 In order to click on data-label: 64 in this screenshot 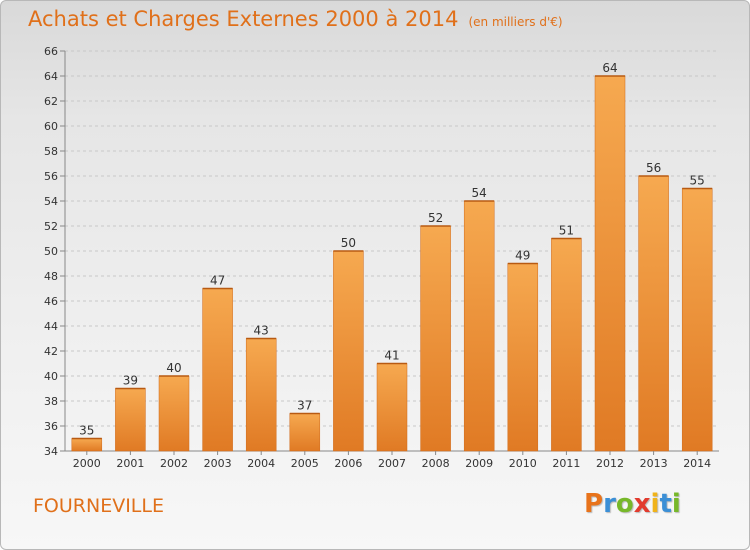, I will do `click(609, 68)`.